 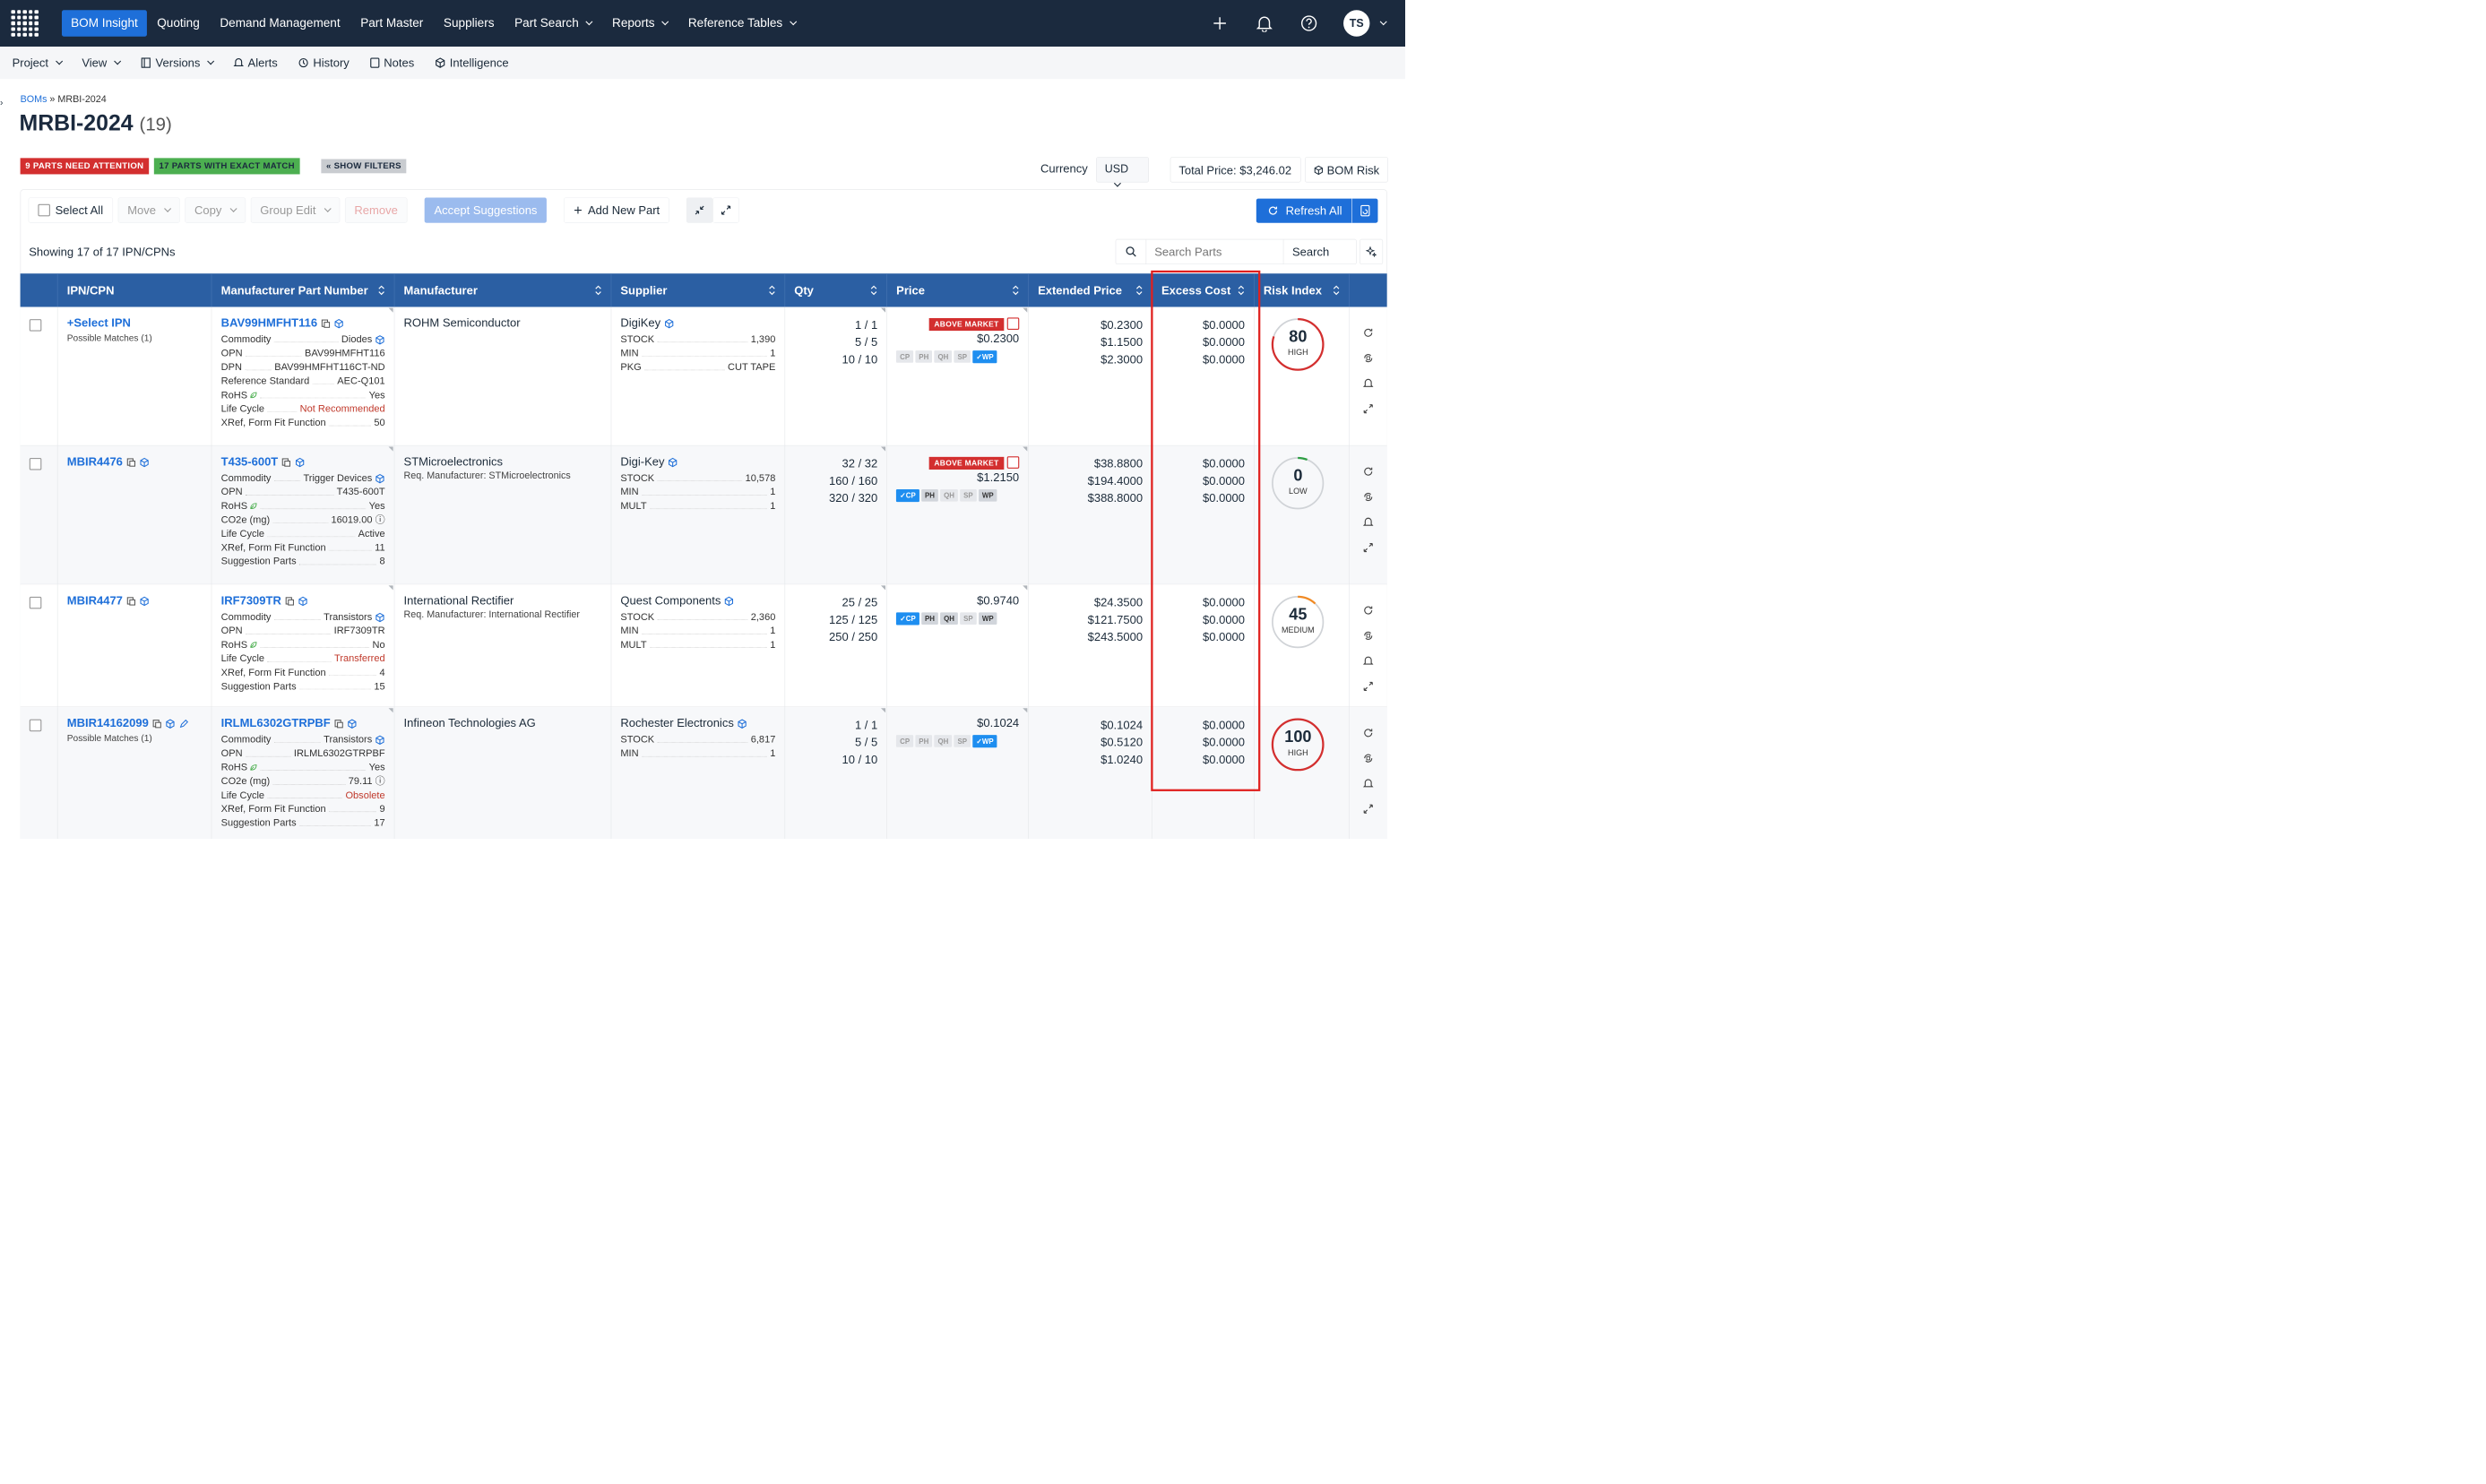 What do you see at coordinates (324, 62) in the screenshot?
I see `history-button: History` at bounding box center [324, 62].